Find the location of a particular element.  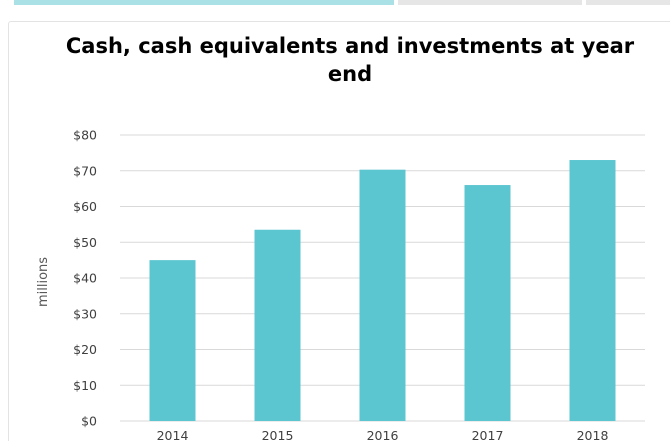

bar-2016 is located at coordinates (382, 295).